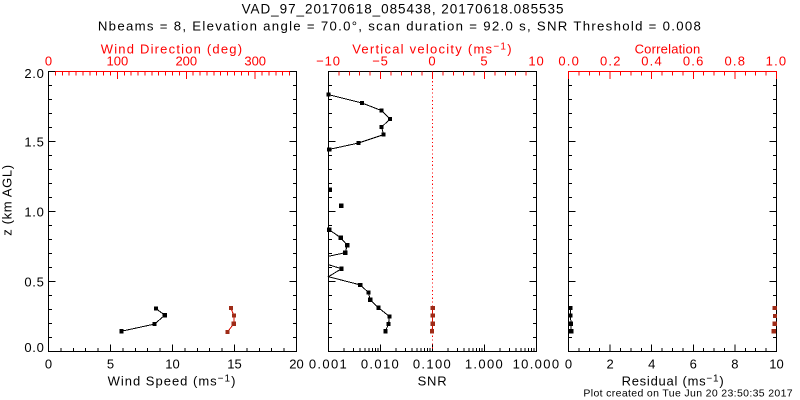  Describe the element at coordinates (34, 141) in the screenshot. I see `svg-text: 1.5` at that location.